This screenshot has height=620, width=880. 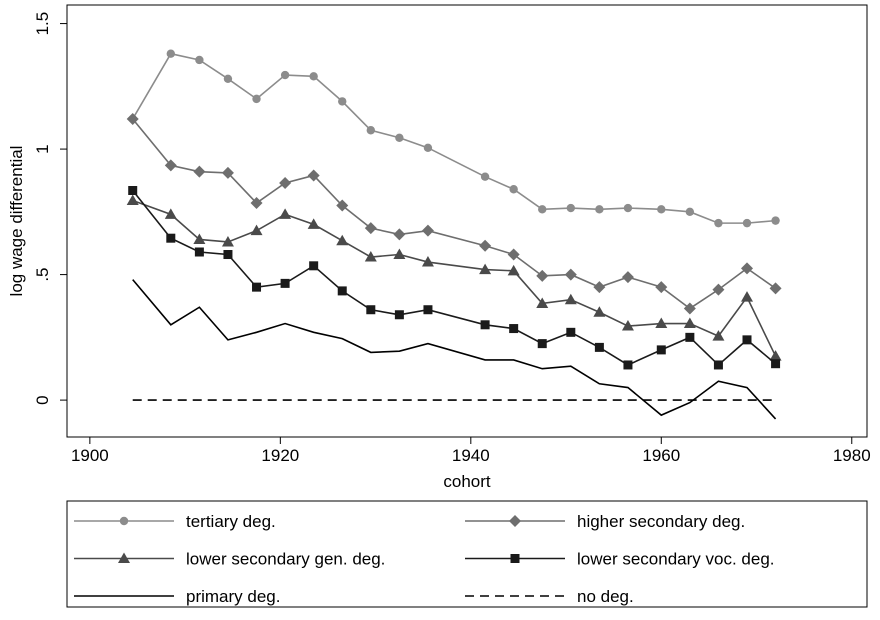 I want to click on y-tick-label: 0, so click(x=42, y=399).